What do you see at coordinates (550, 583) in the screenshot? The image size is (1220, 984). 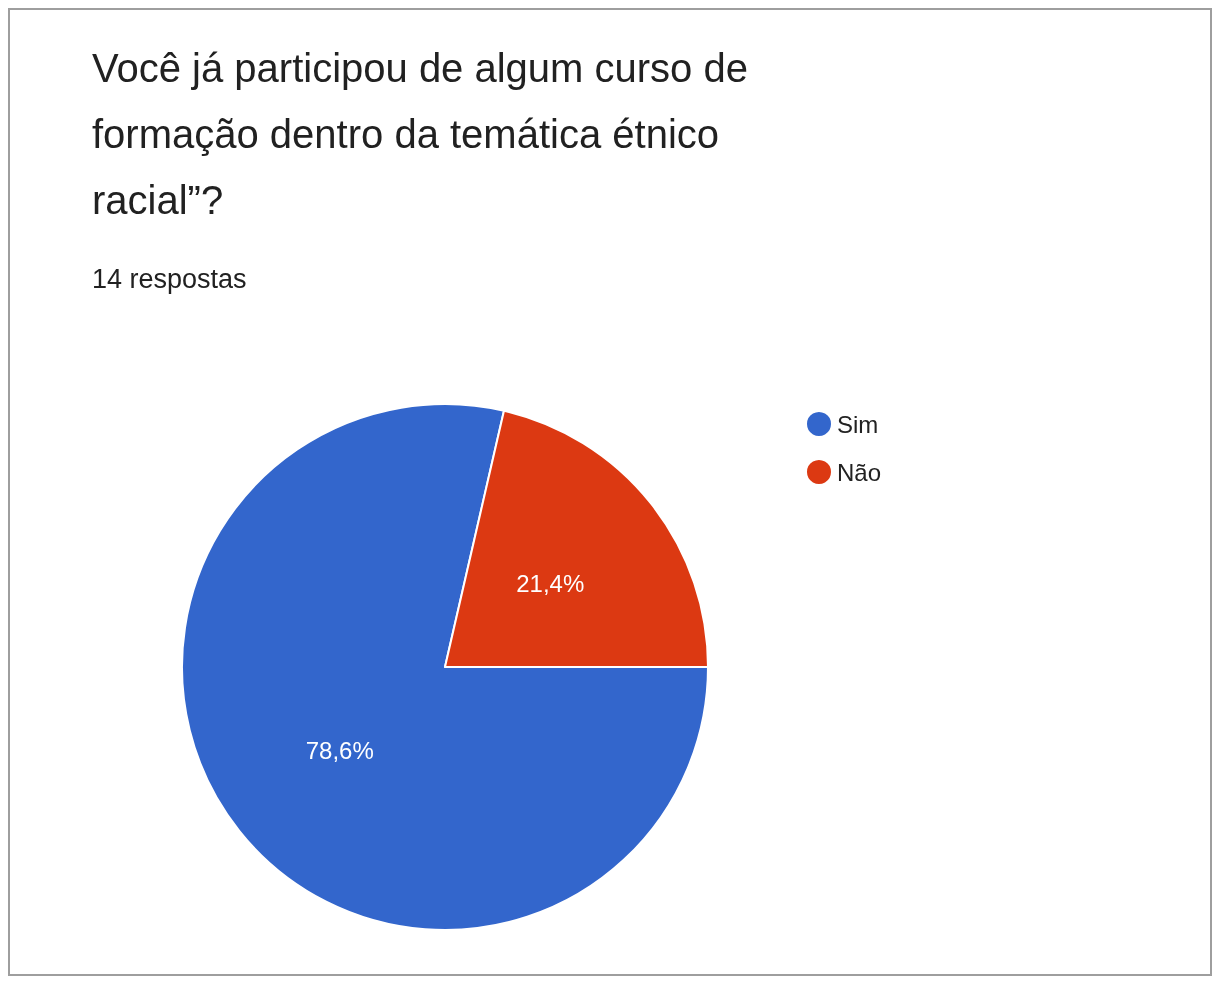 I see `data-label: 21,4%` at bounding box center [550, 583].